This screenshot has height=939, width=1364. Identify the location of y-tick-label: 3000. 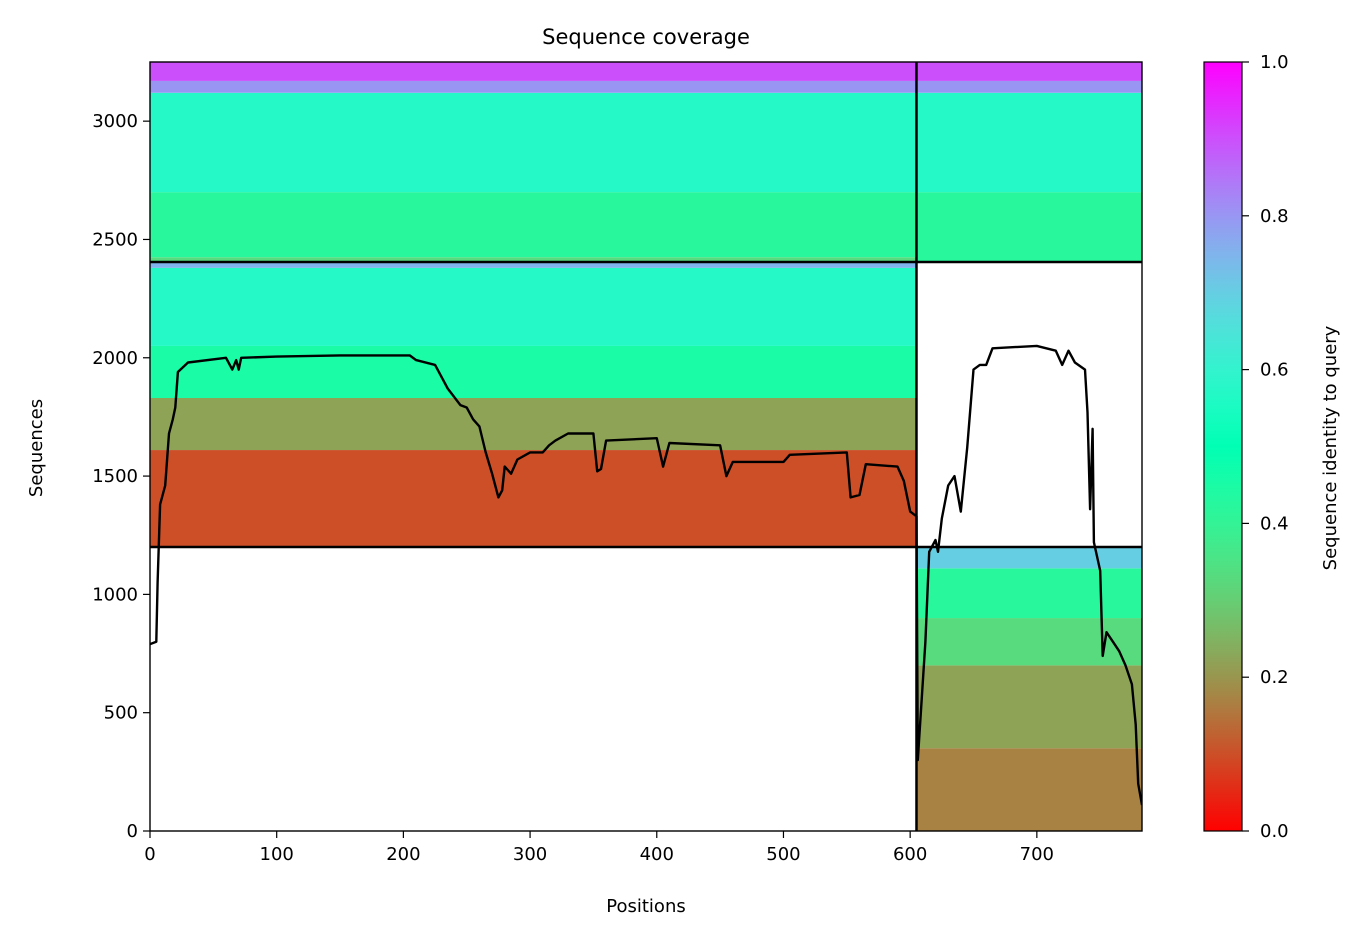
(115, 121).